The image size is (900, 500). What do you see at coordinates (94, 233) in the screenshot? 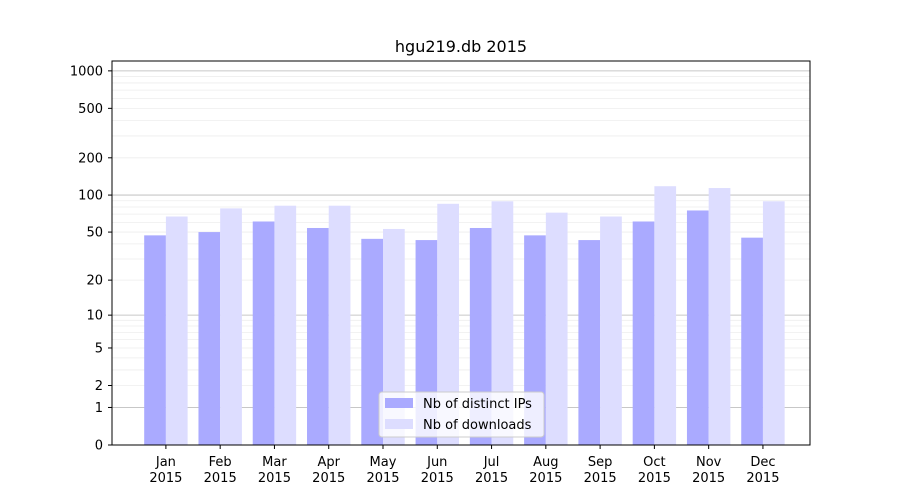
I see `y-tick-label: 50` at bounding box center [94, 233].